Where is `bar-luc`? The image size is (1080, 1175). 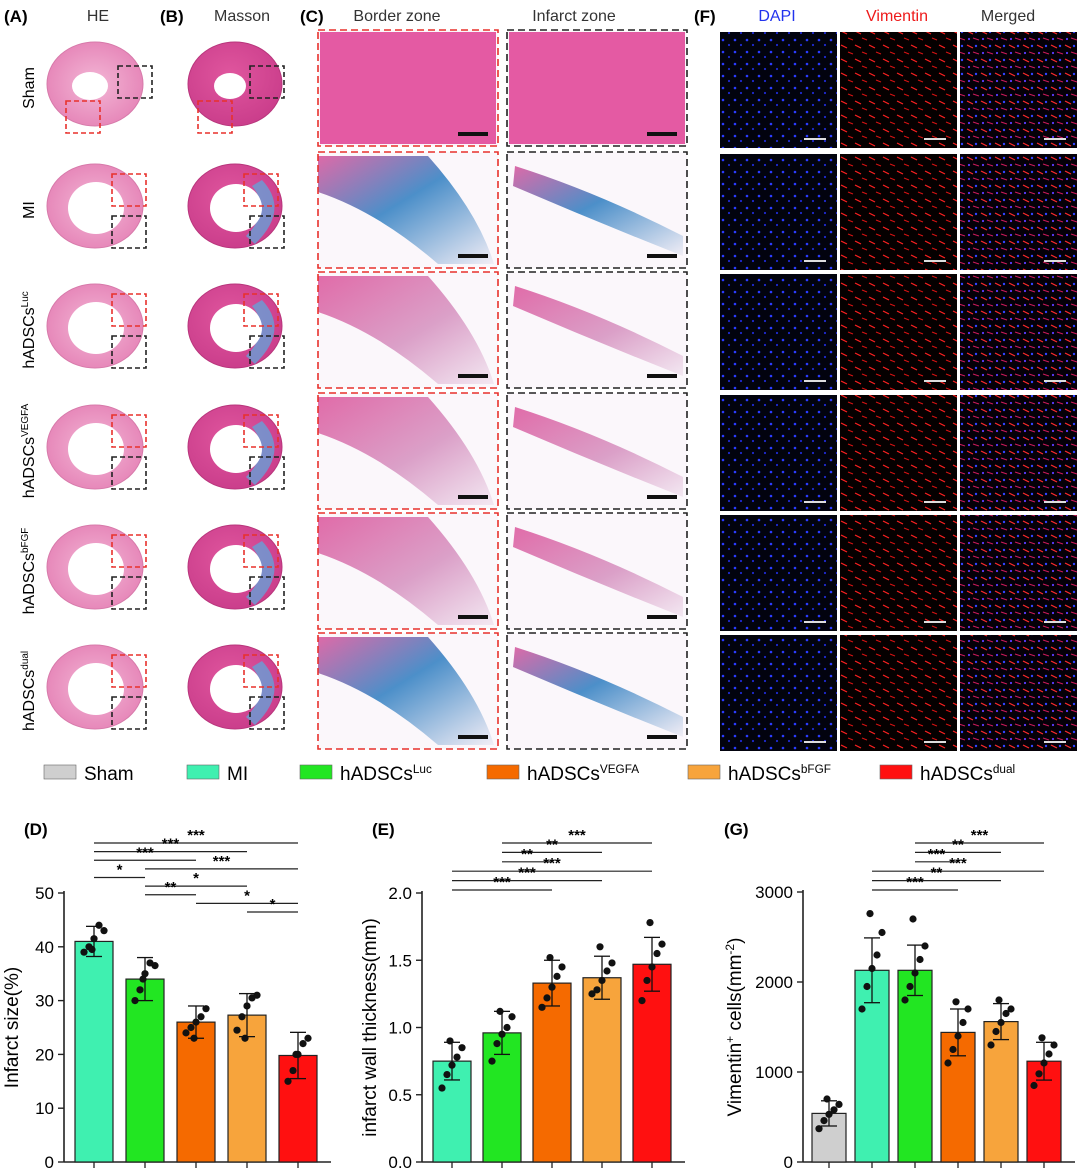 bar-luc is located at coordinates (502, 1087).